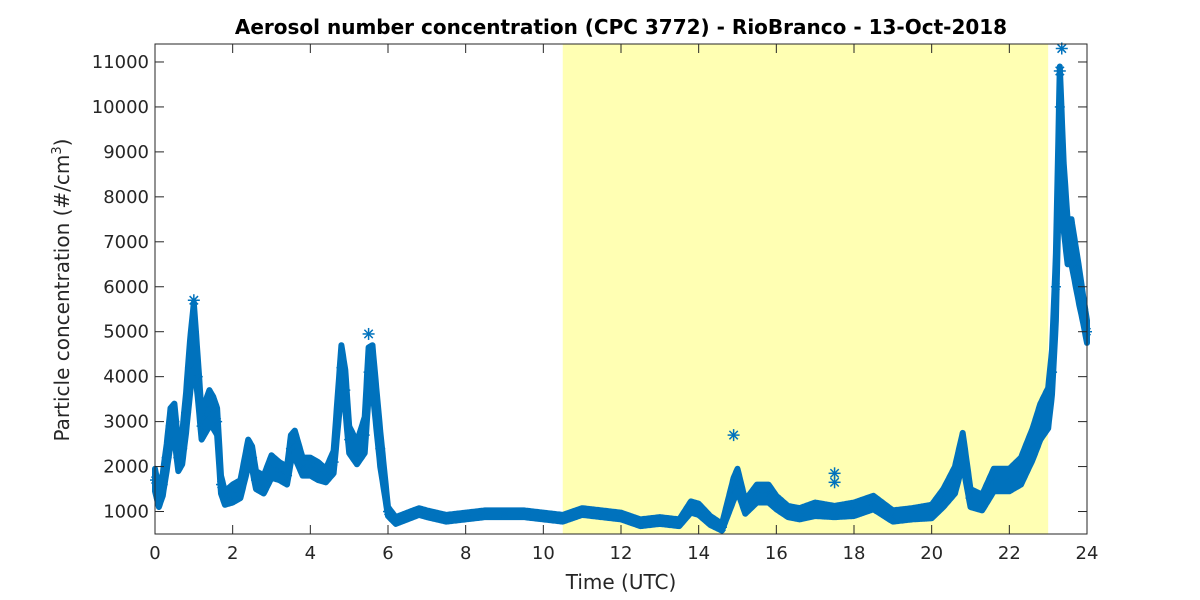 This screenshot has height=600, width=1200. I want to click on y-tick-label: 2000, so click(126, 467).